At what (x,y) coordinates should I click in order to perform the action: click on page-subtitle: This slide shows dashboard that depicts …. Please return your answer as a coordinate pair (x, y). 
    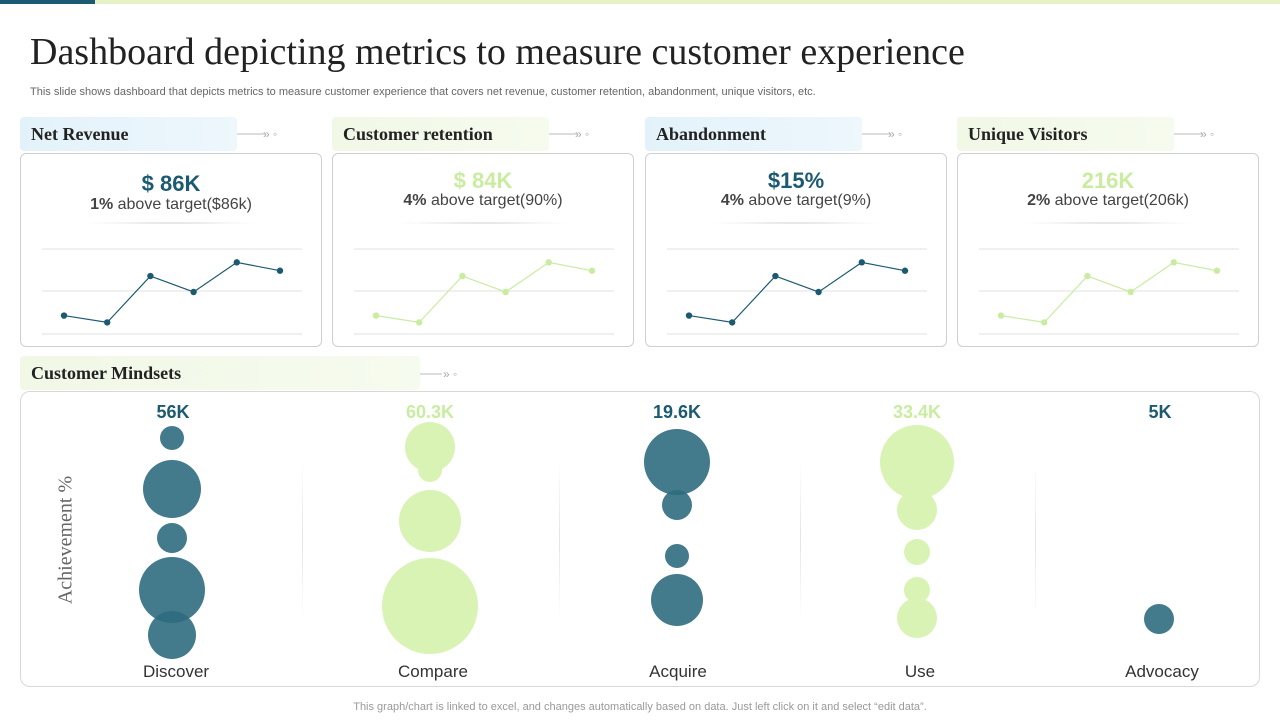
    Looking at the image, I should click on (423, 92).